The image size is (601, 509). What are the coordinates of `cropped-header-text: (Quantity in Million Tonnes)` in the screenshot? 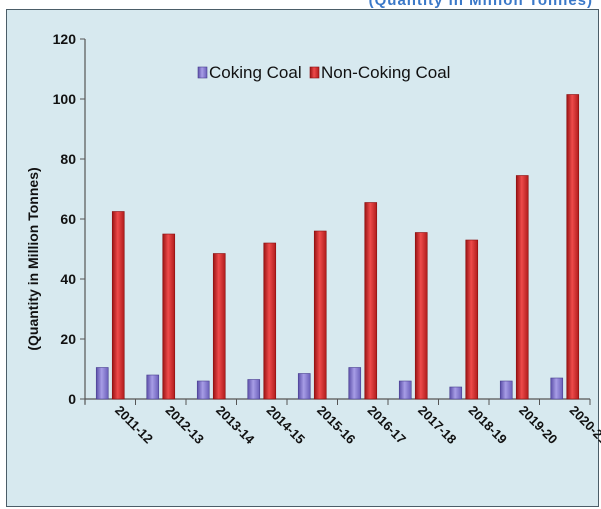 It's located at (480, 4).